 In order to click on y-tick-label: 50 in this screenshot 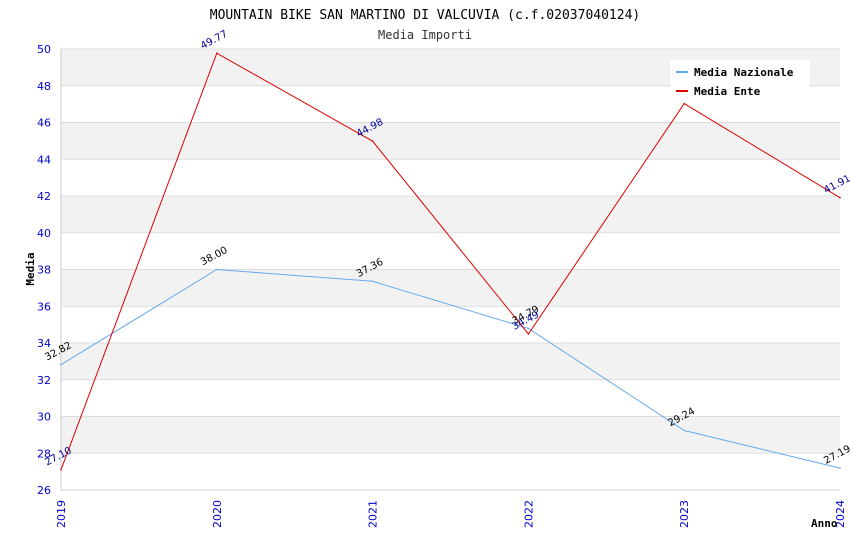, I will do `click(44, 49)`.